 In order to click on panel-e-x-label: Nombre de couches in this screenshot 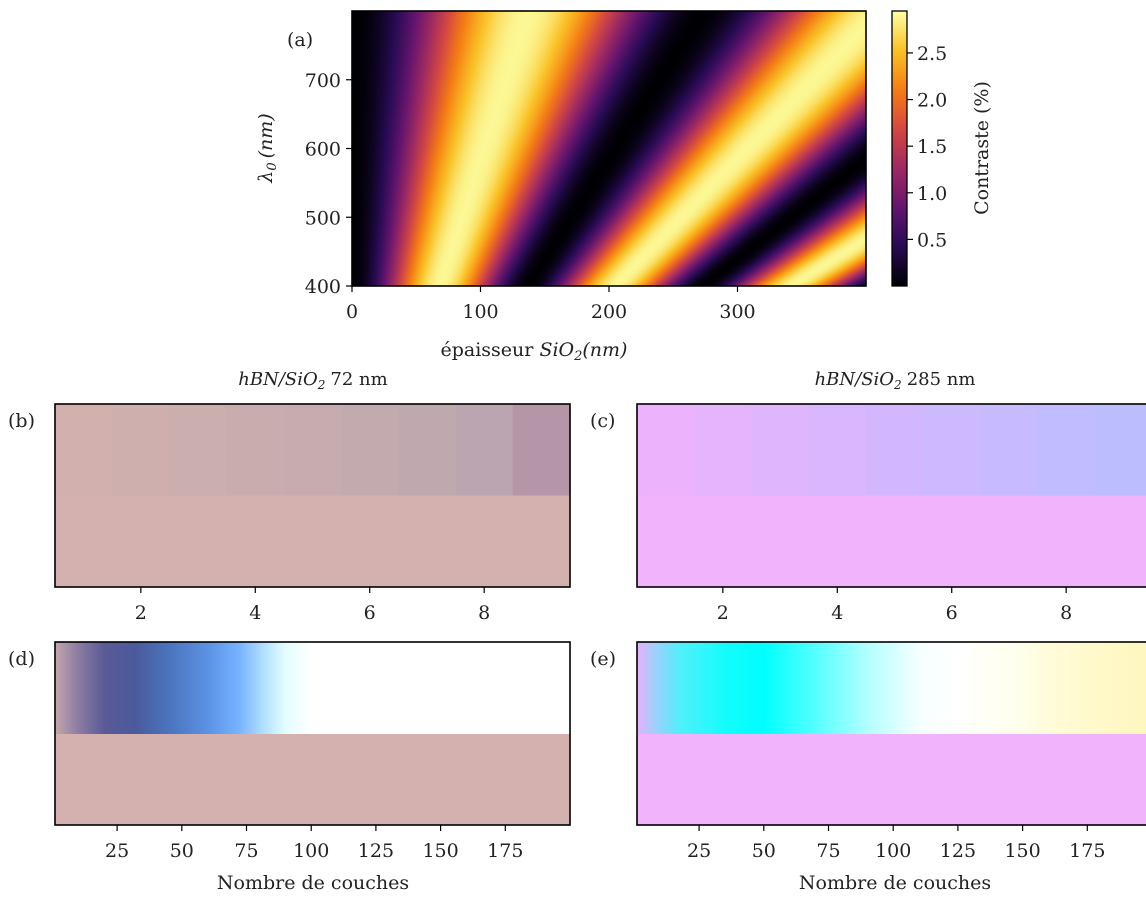, I will do `click(895, 883)`.